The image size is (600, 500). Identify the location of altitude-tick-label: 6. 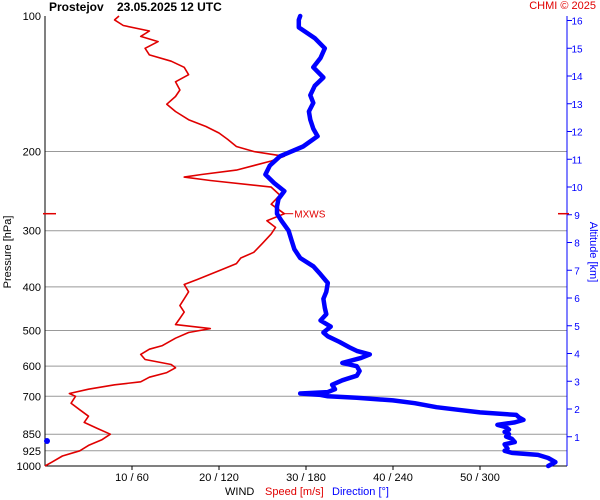
(577, 299).